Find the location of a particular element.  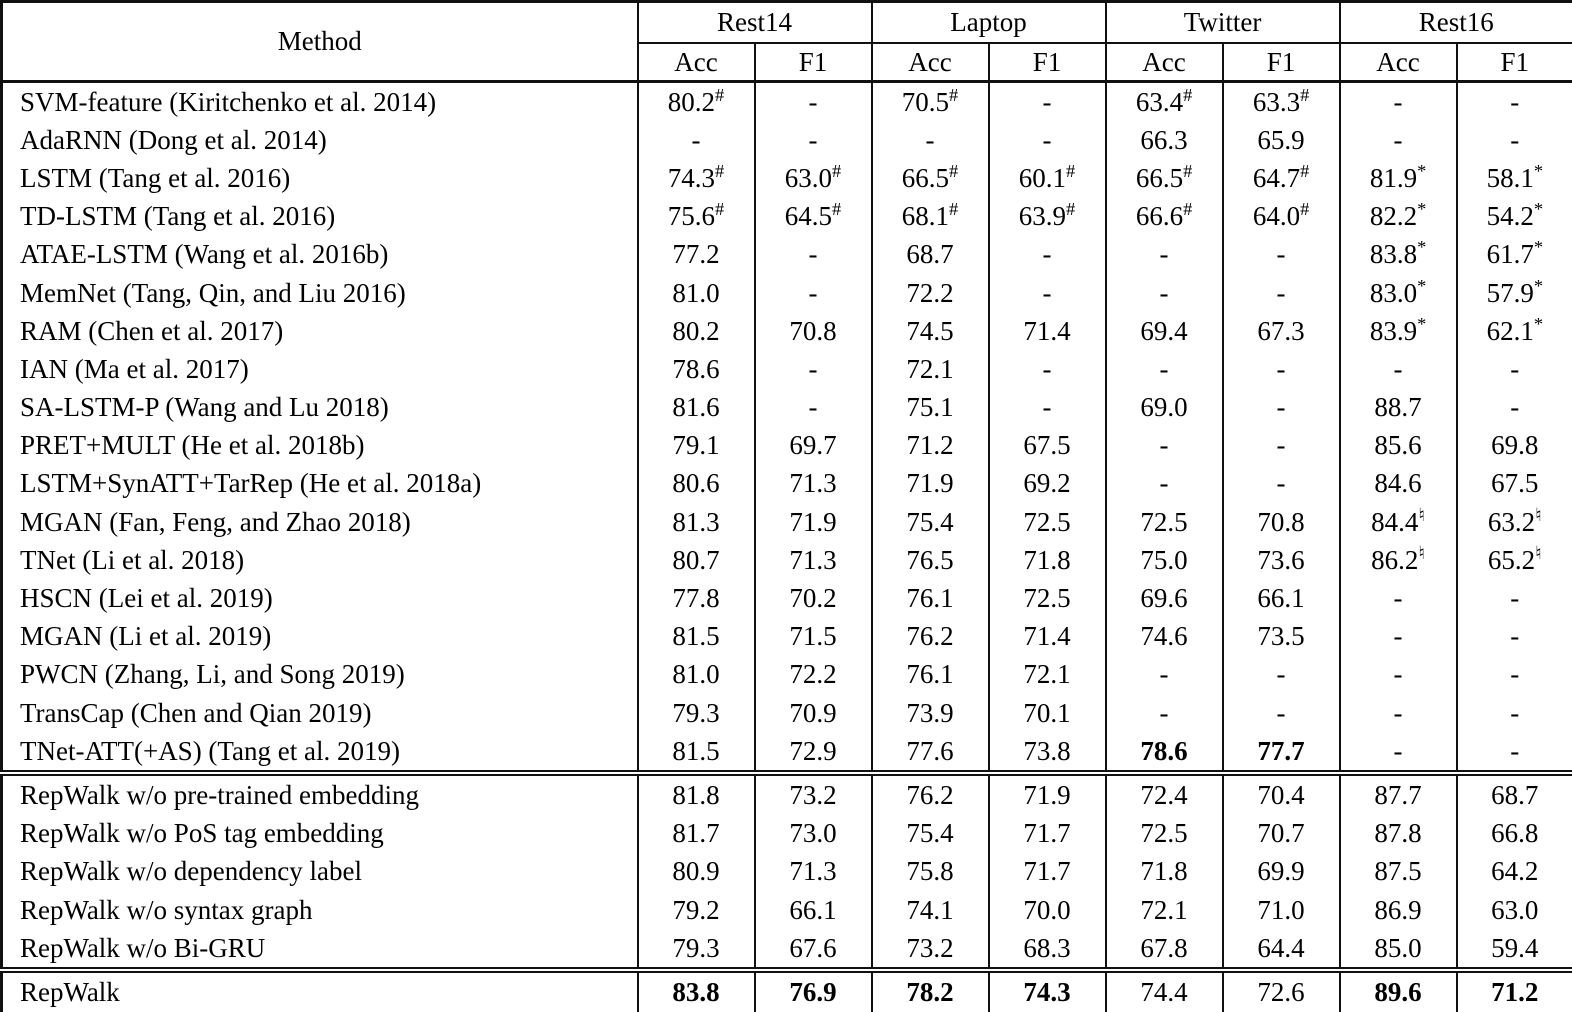

value-cell: 70.1 is located at coordinates (1046, 713).